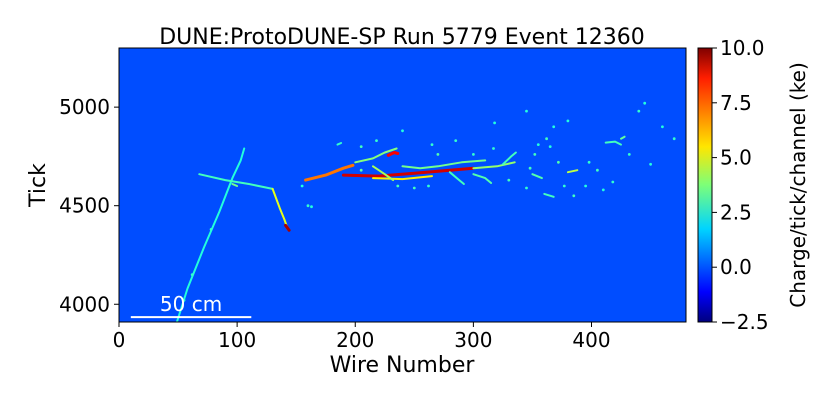  Describe the element at coordinates (38, 185) in the screenshot. I see `y-axis-label: Tick` at that location.